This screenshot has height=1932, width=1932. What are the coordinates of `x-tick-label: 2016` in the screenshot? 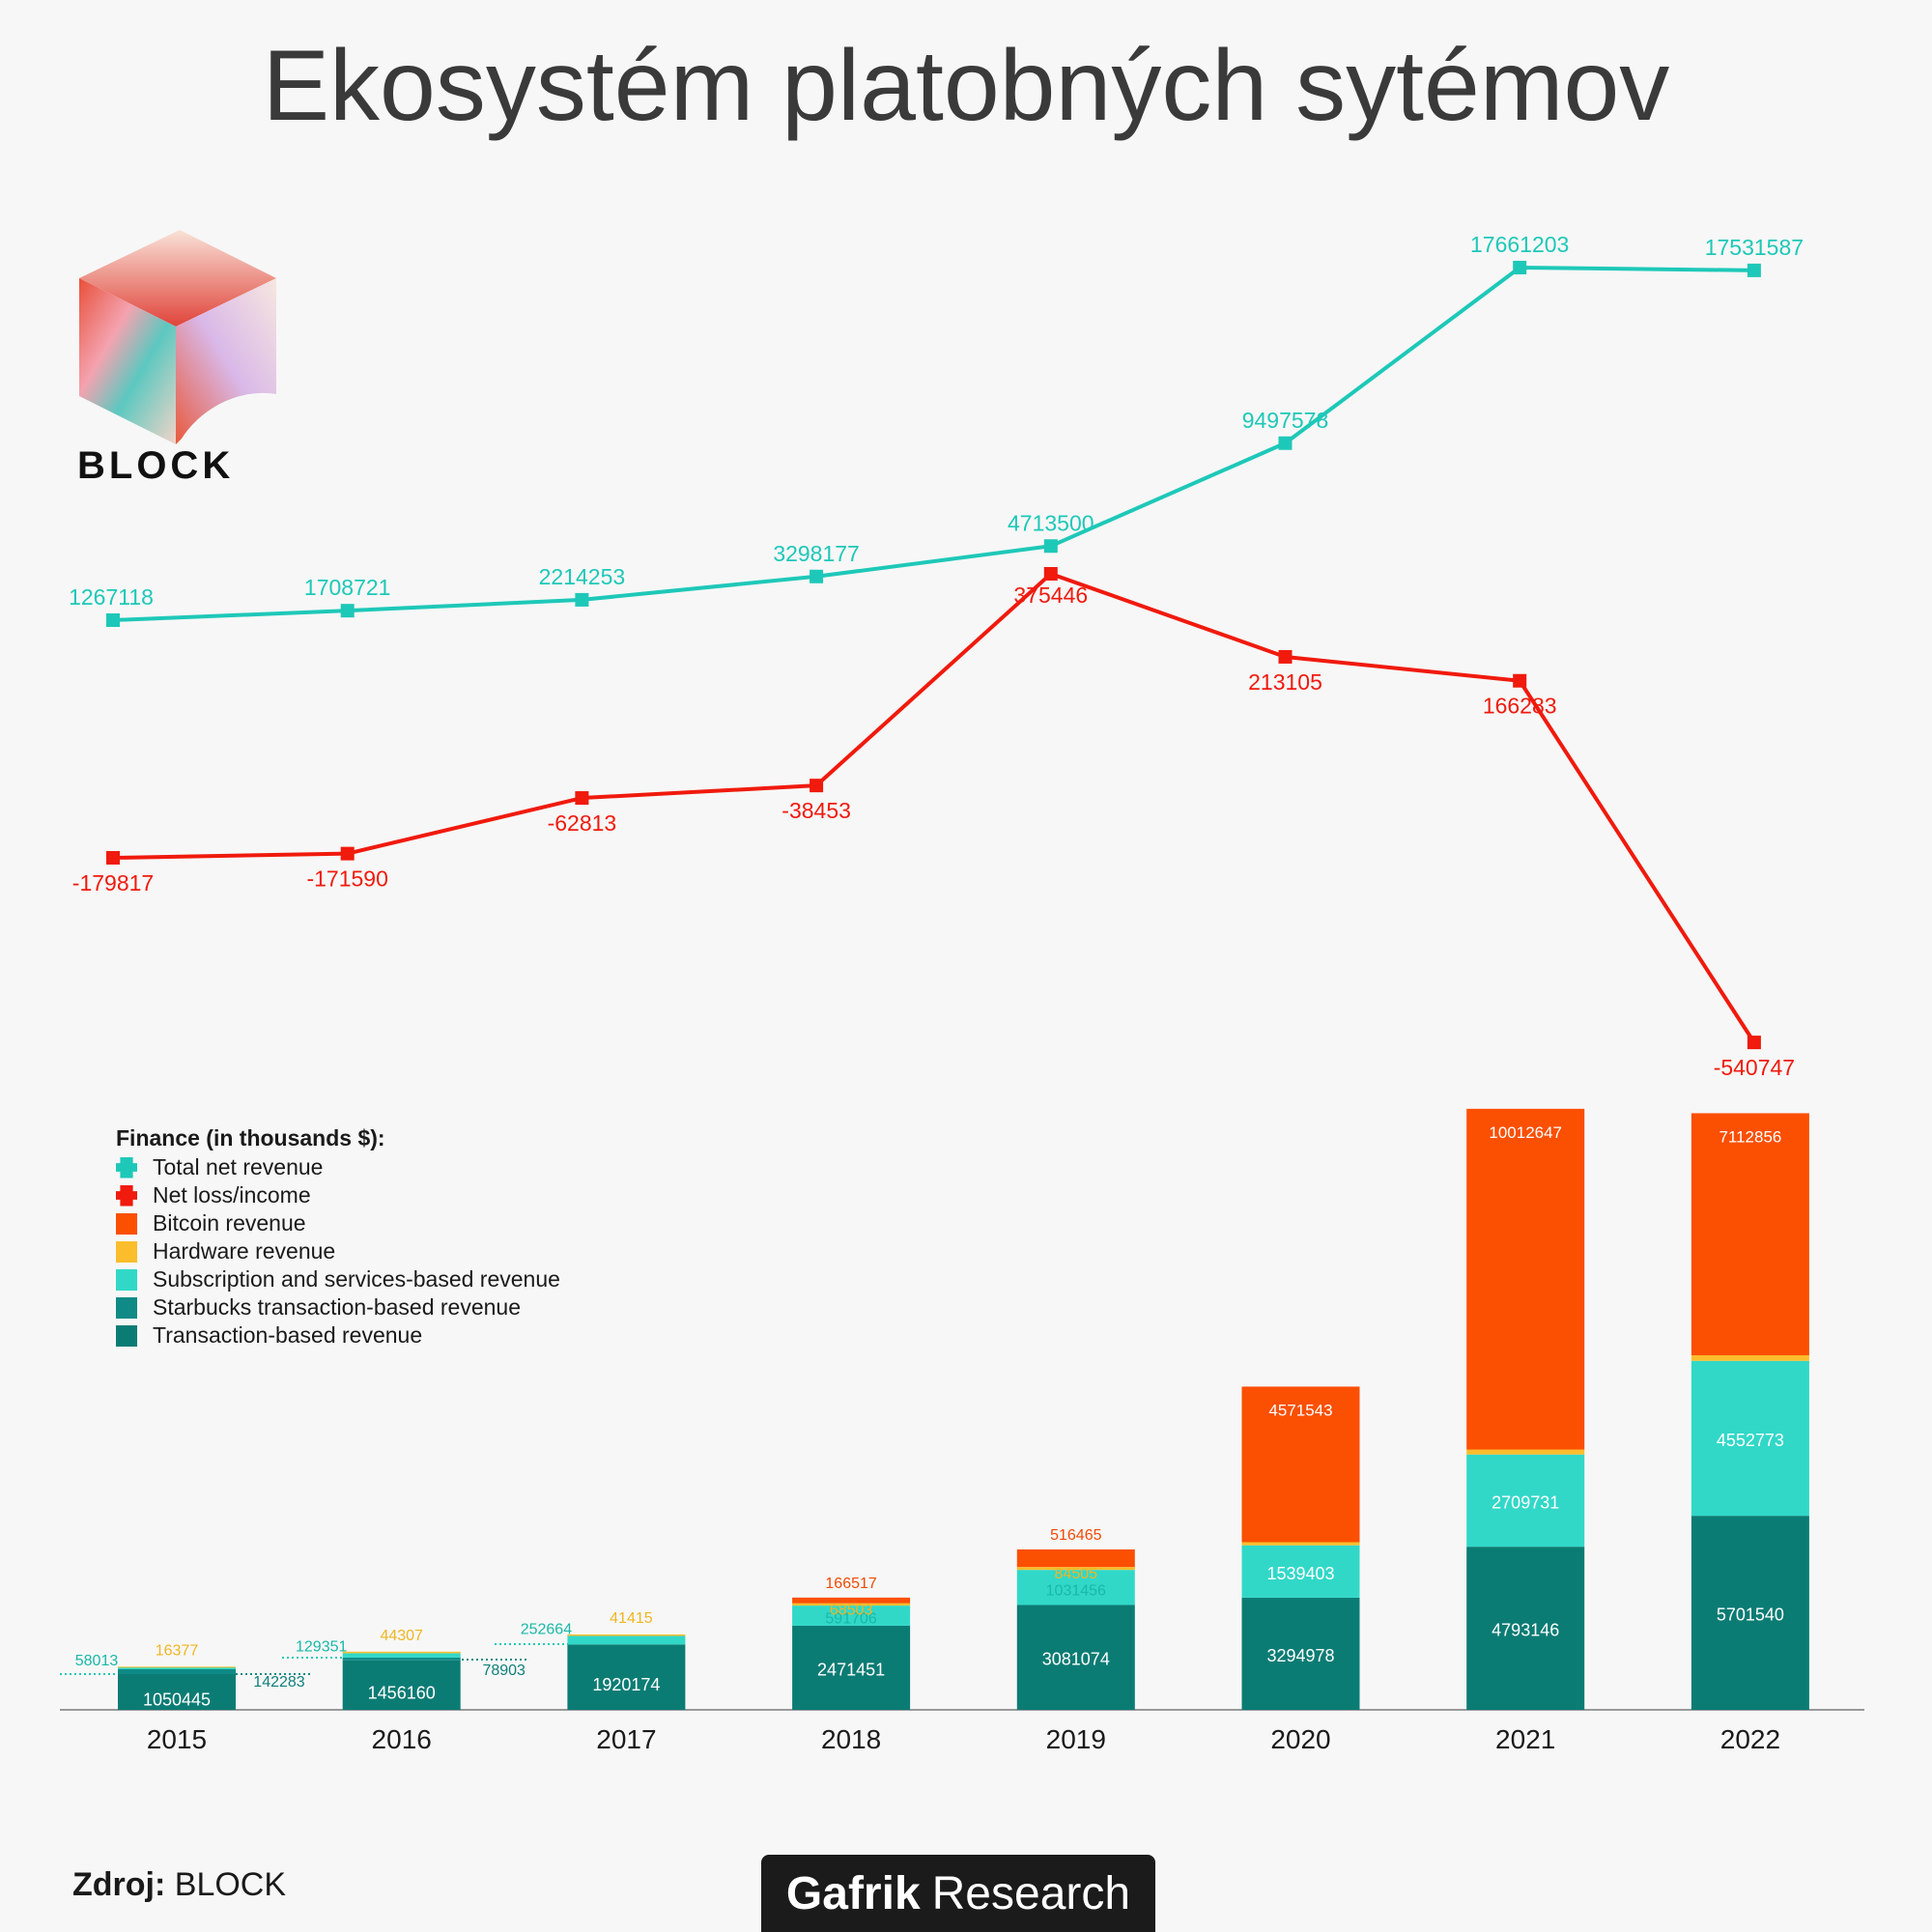 It's located at (402, 1739).